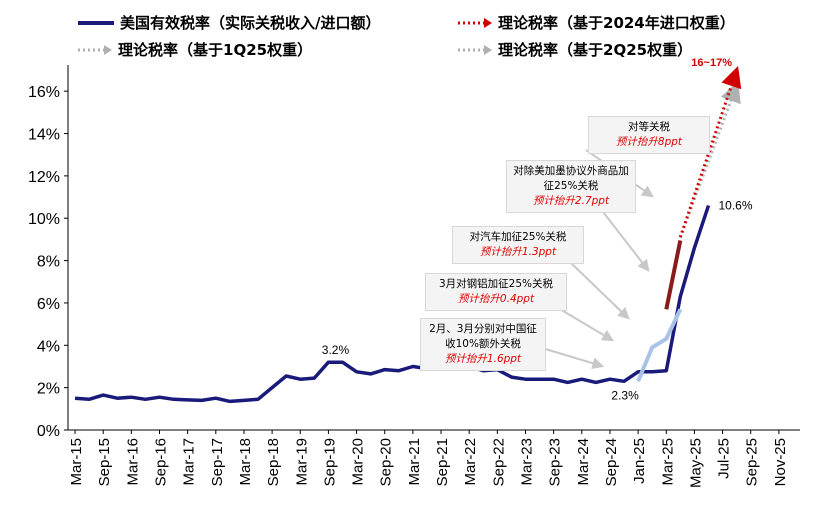  Describe the element at coordinates (161, 462) in the screenshot. I see `x-tick-label: Sep-16` at that location.